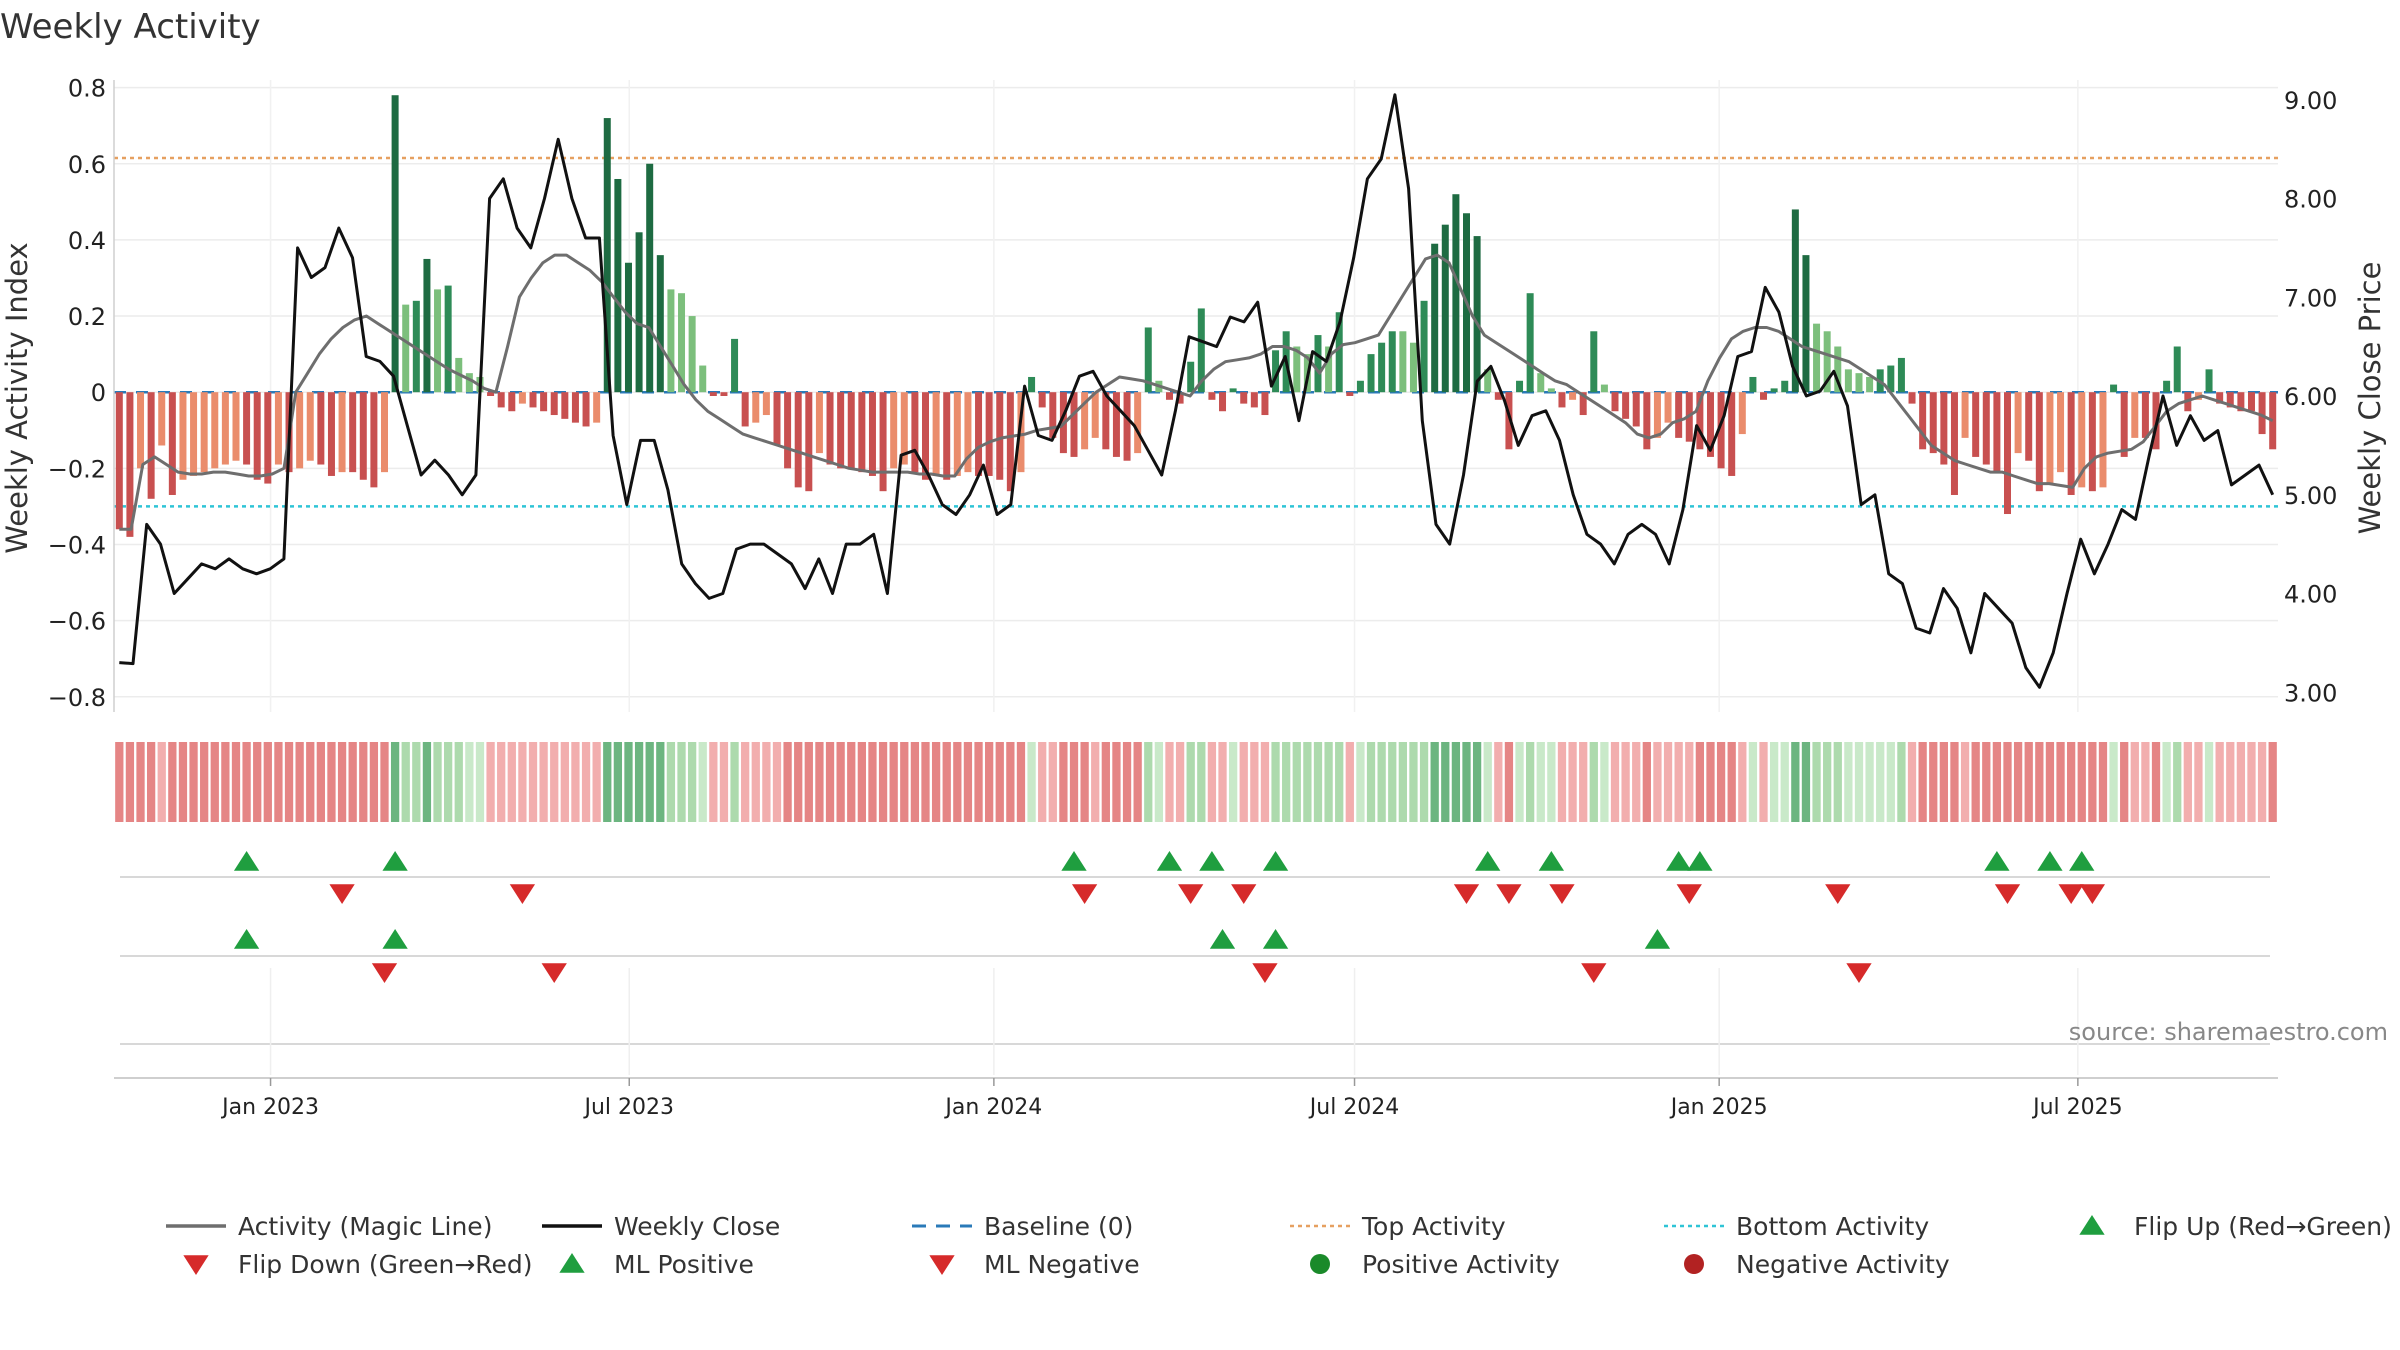 The width and height of the screenshot is (2400, 1350). I want to click on legend-label: Baseline (0), so click(1058, 1226).